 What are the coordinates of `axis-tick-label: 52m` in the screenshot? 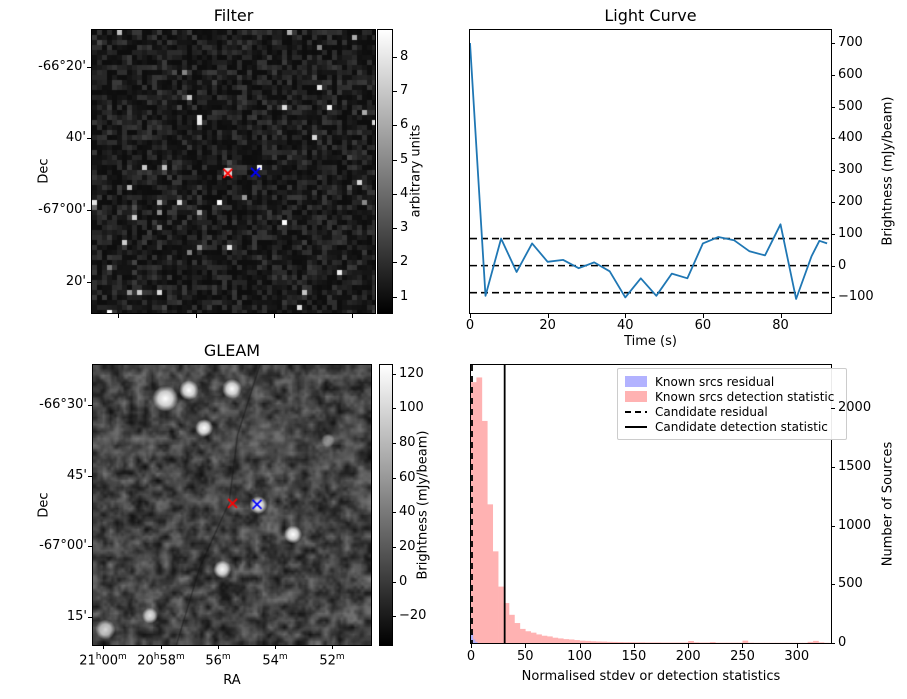 It's located at (332, 660).